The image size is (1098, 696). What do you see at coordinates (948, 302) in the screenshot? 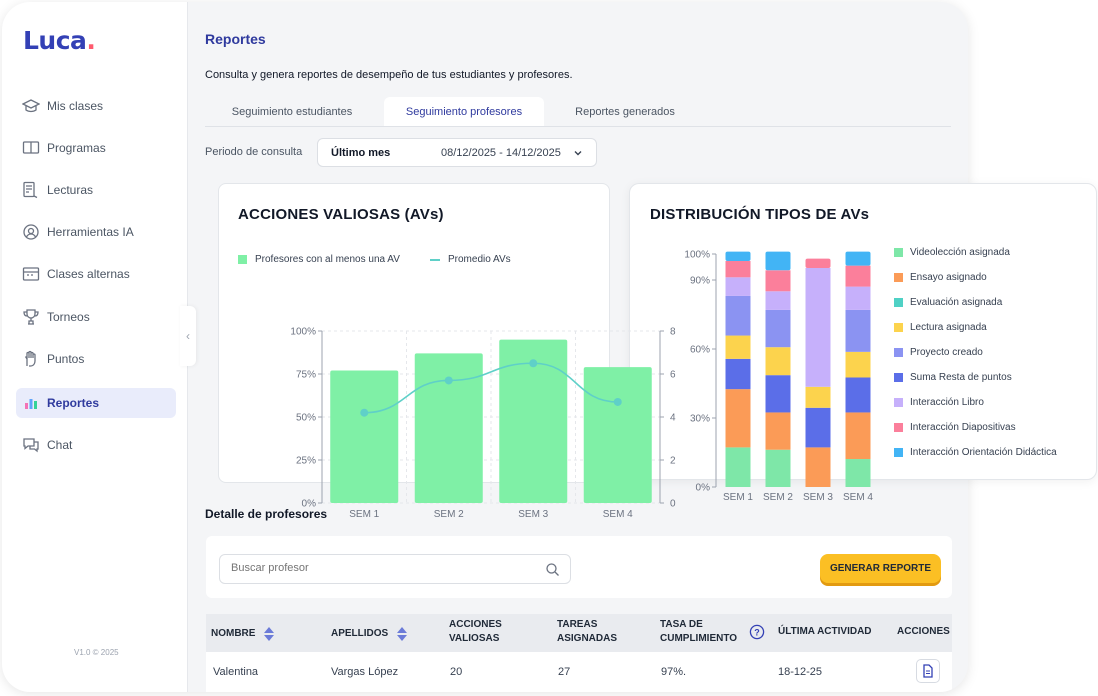
I see `legend-item-evaluacion: Evaluación asignada` at bounding box center [948, 302].